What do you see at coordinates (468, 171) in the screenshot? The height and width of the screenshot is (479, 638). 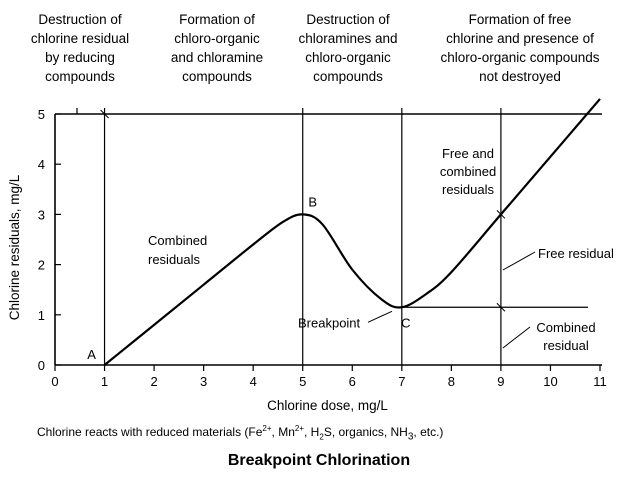 I see `free-and-combined-label-line-2: combined` at bounding box center [468, 171].